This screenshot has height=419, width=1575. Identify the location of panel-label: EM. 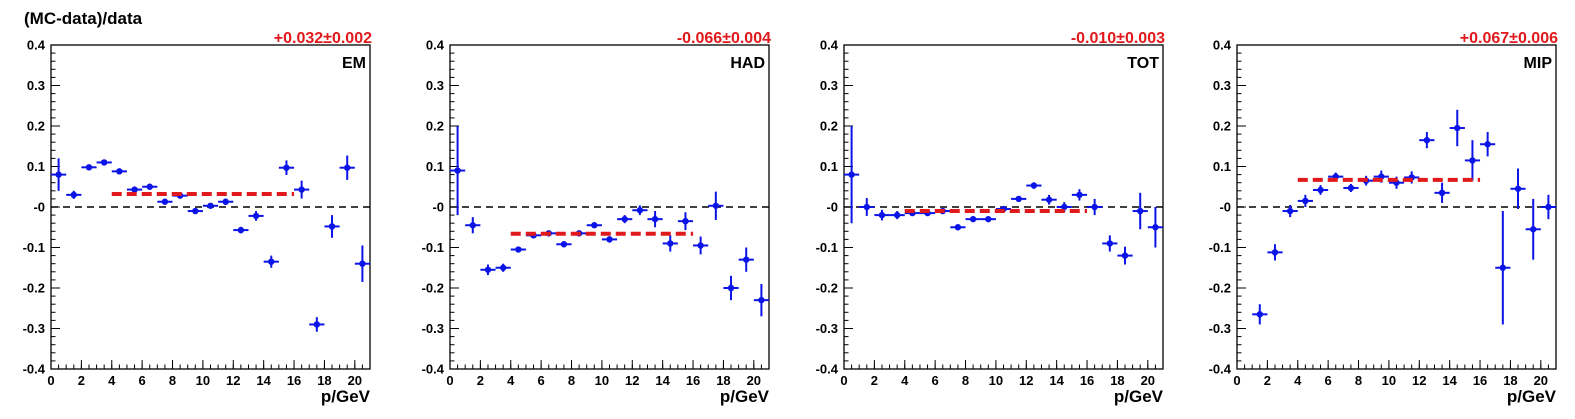
(354, 63).